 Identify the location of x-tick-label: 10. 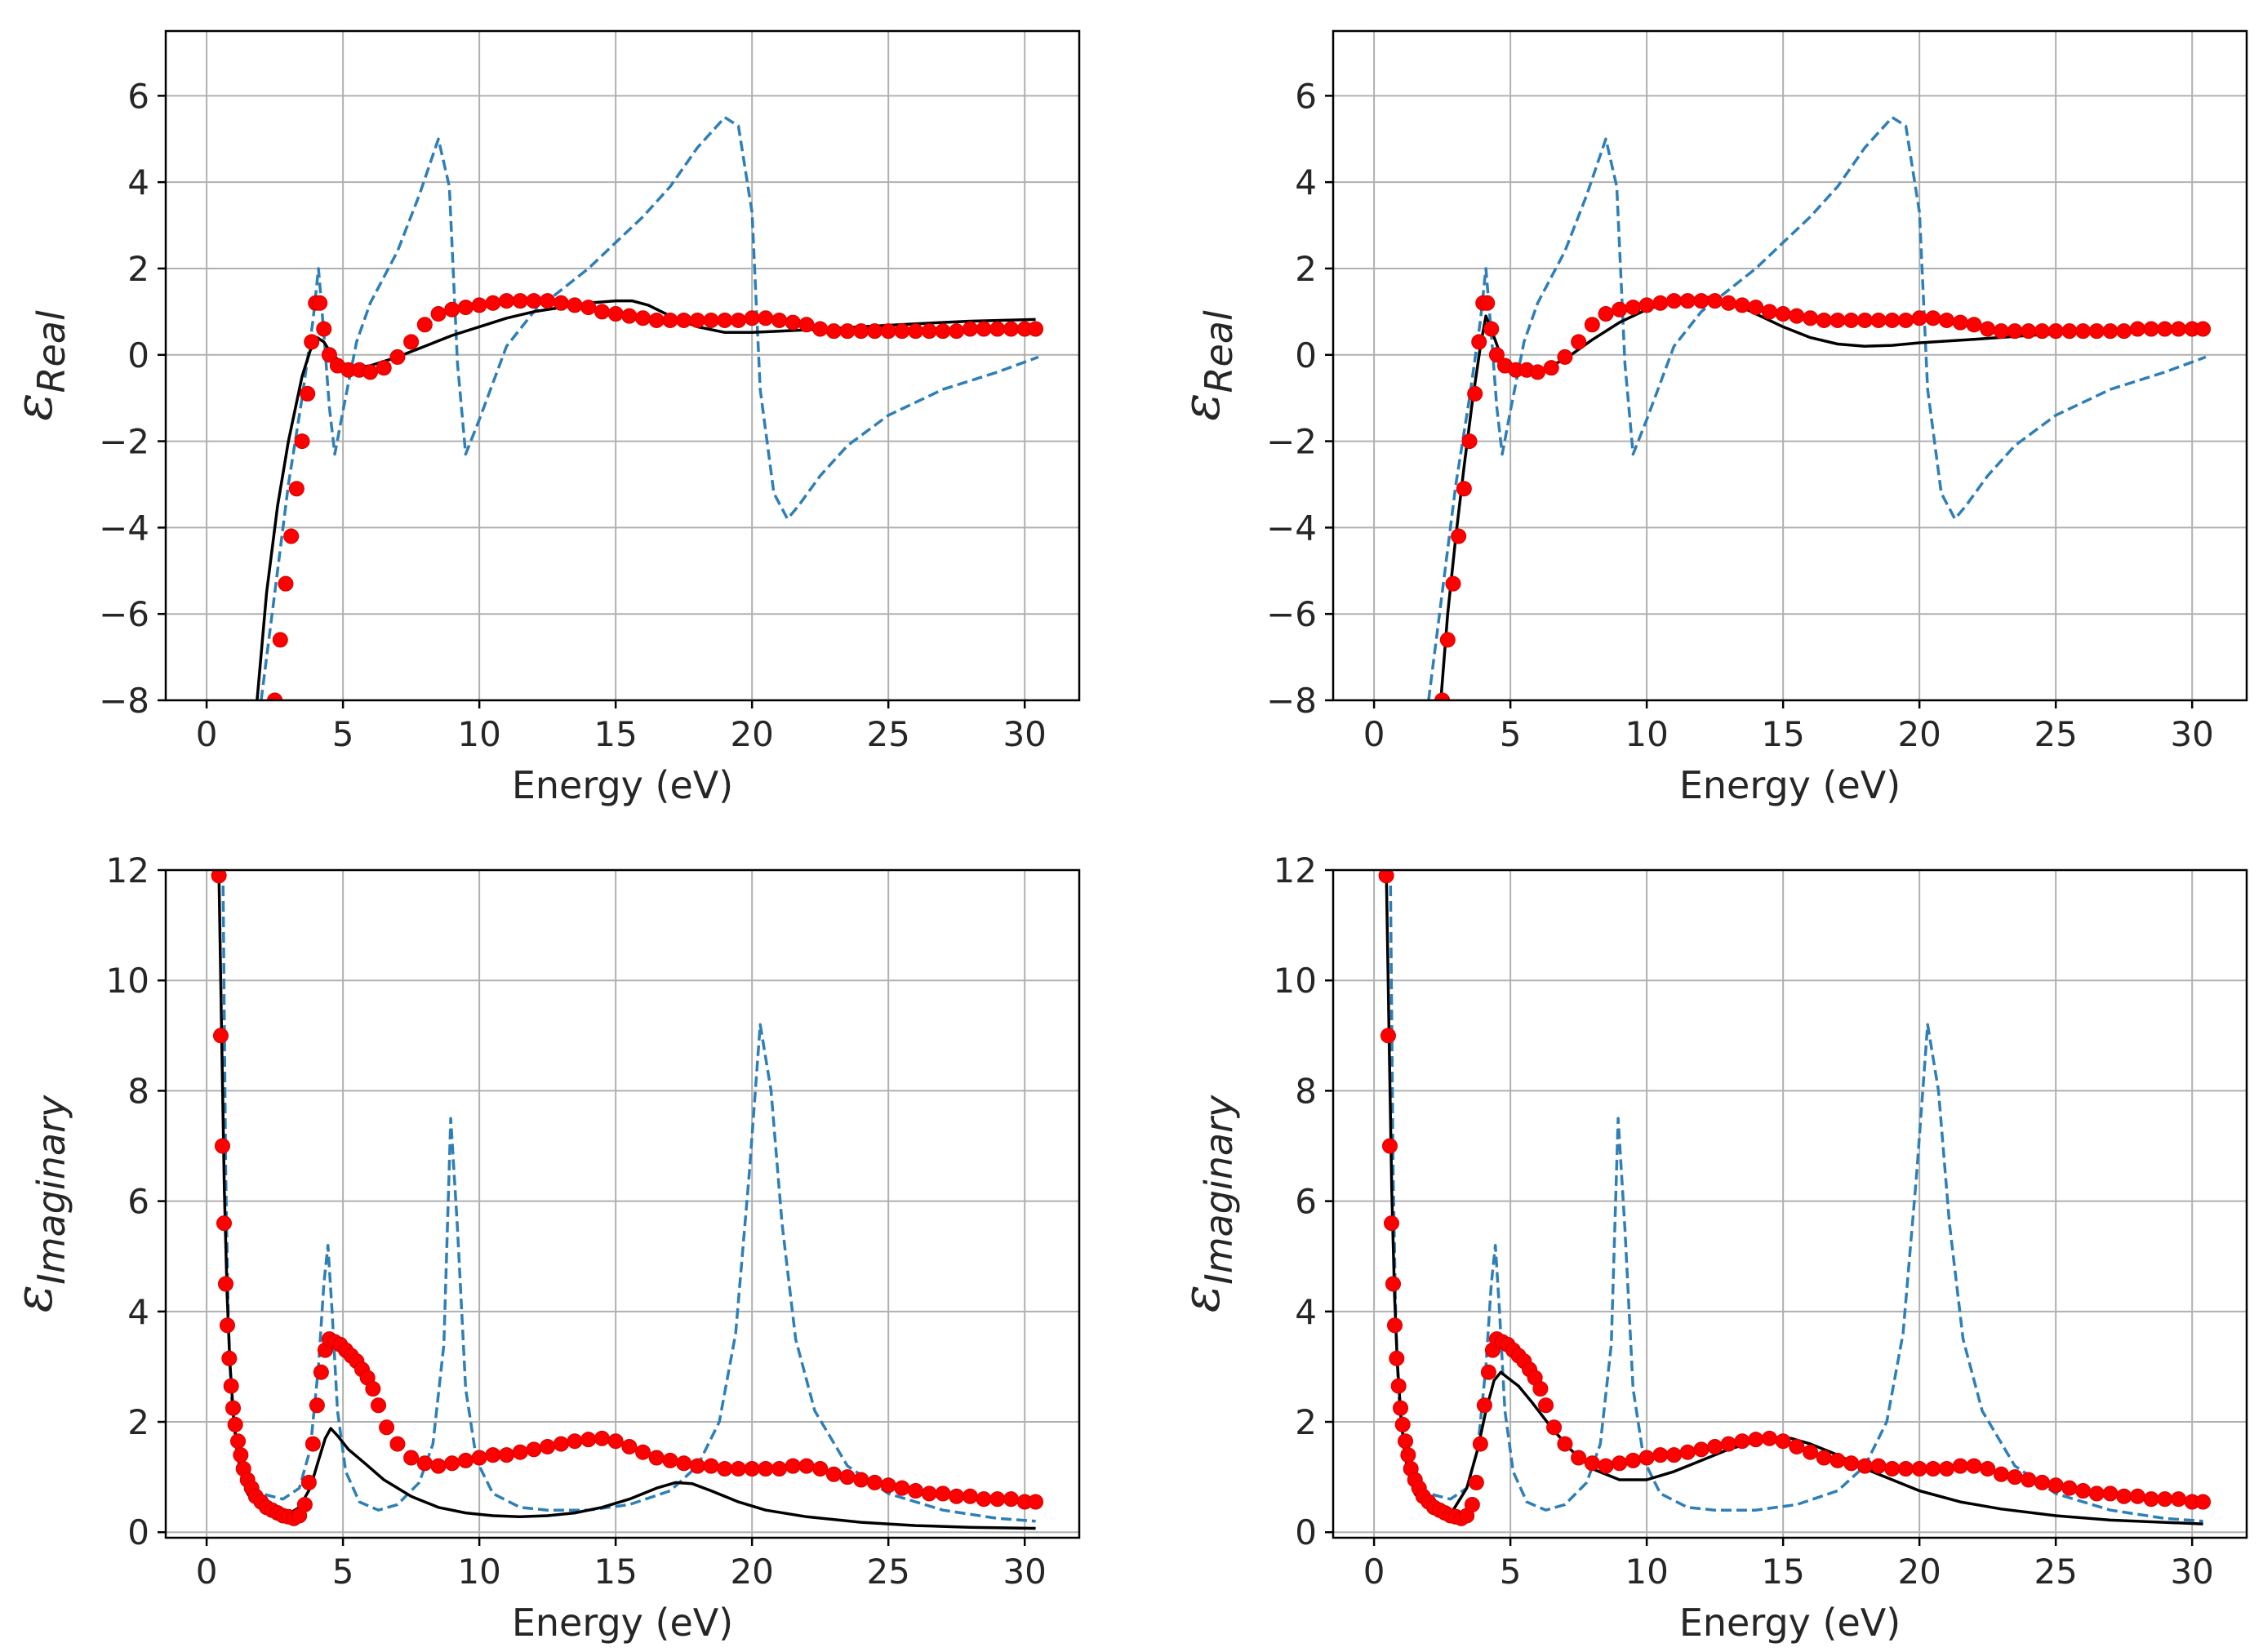
(1647, 734).